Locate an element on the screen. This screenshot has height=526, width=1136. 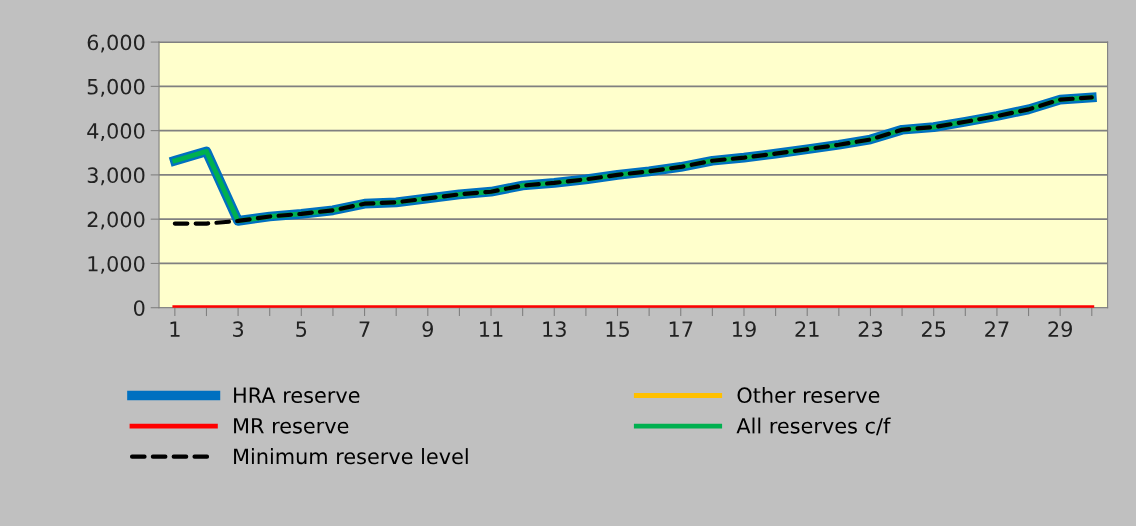
legend-label: All reserves c/f is located at coordinates (813, 426).